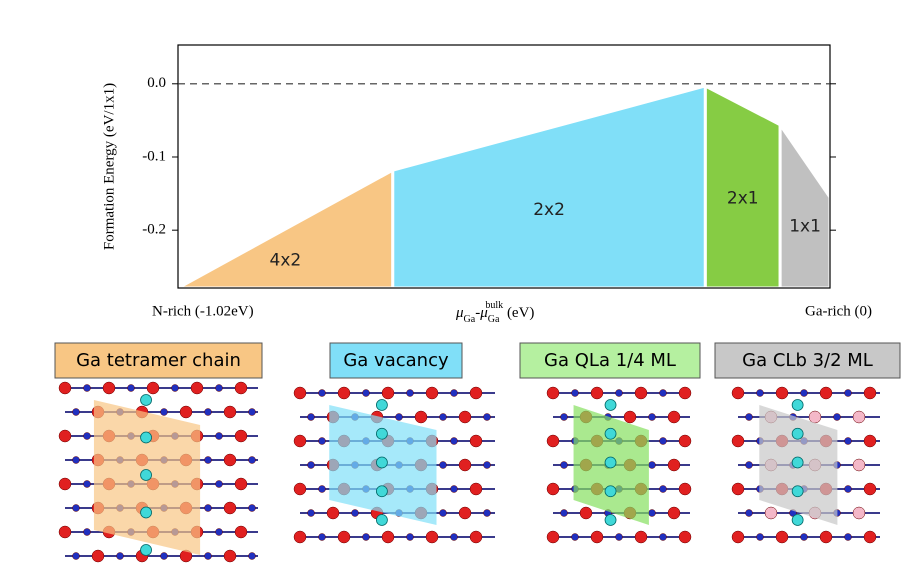 Image resolution: width=920 pixels, height=568 pixels. I want to click on x-axis-label: μGa-μGabulk (eV), so click(494, 312).